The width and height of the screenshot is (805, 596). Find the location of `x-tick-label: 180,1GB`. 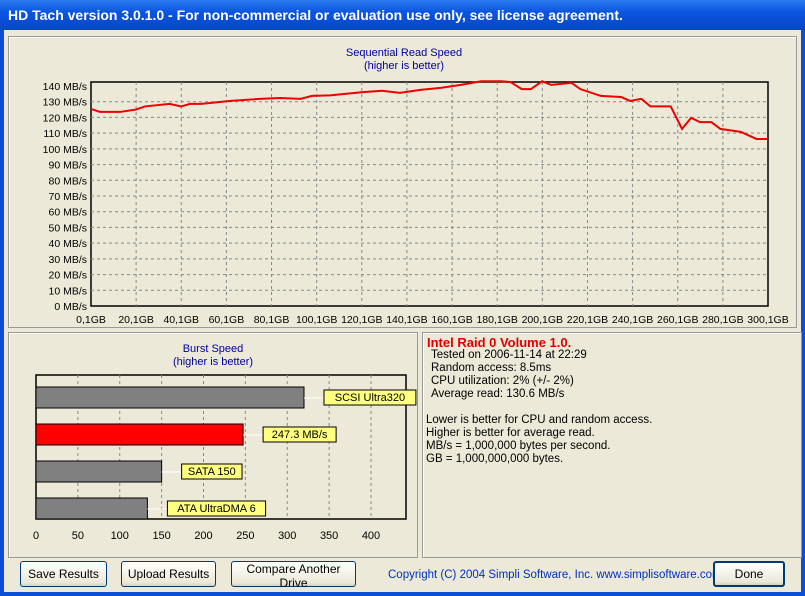

x-tick-label: 180,1GB is located at coordinates (496, 320).